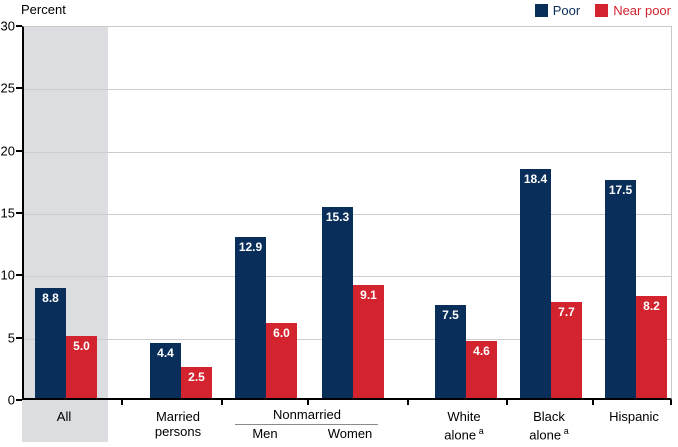 The height and width of the screenshot is (447, 678). What do you see at coordinates (265, 433) in the screenshot?
I see `category-label-men: Men` at bounding box center [265, 433].